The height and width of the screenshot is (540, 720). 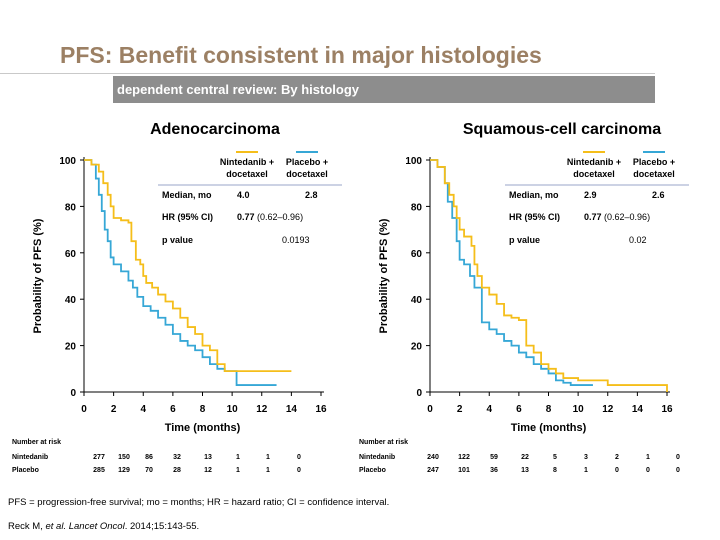 What do you see at coordinates (177, 470) in the screenshot?
I see `chart-1-risk-value: 28` at bounding box center [177, 470].